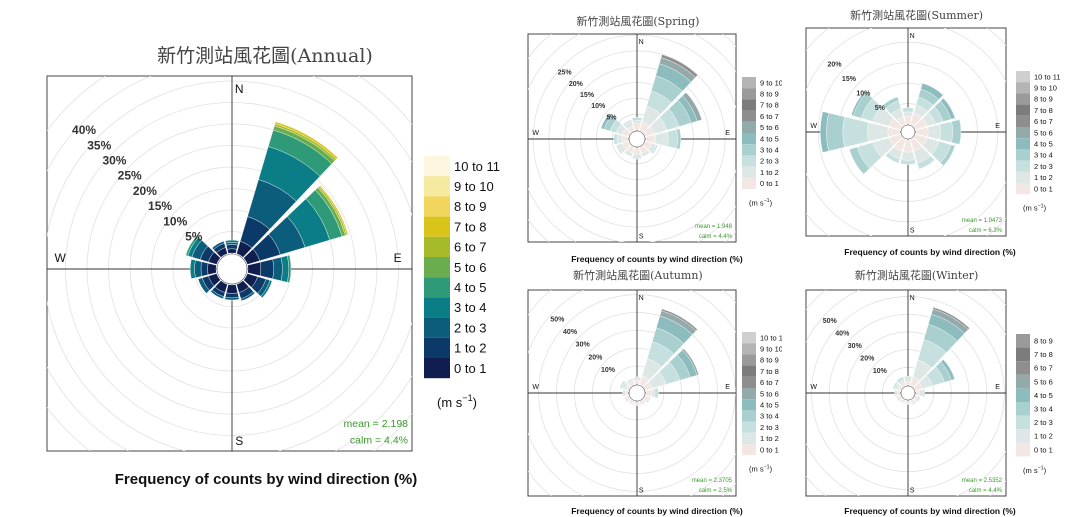 This screenshot has height=517, width=1068. What do you see at coordinates (982, 481) in the screenshot?
I see `mean-stat: mean = 2.5352` at bounding box center [982, 481].